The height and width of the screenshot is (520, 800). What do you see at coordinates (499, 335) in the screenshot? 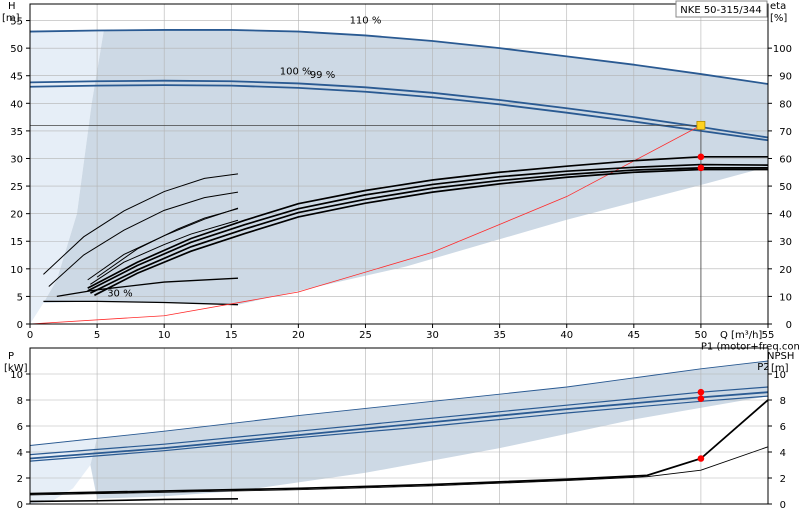
I see `head-x-tick-label: 35` at bounding box center [499, 335].